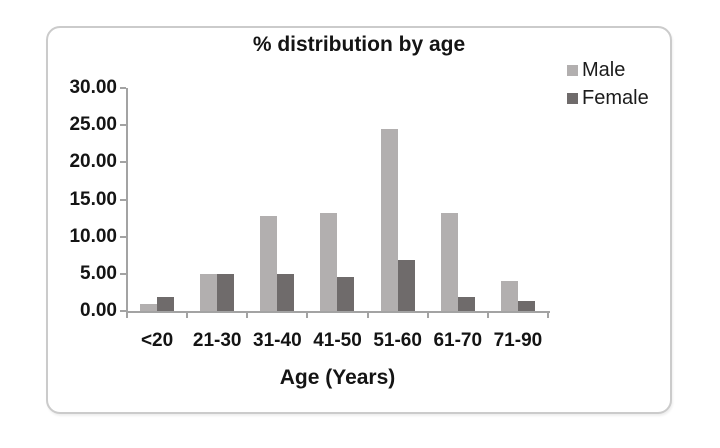  I want to click on bar-female-<20, so click(166, 304).